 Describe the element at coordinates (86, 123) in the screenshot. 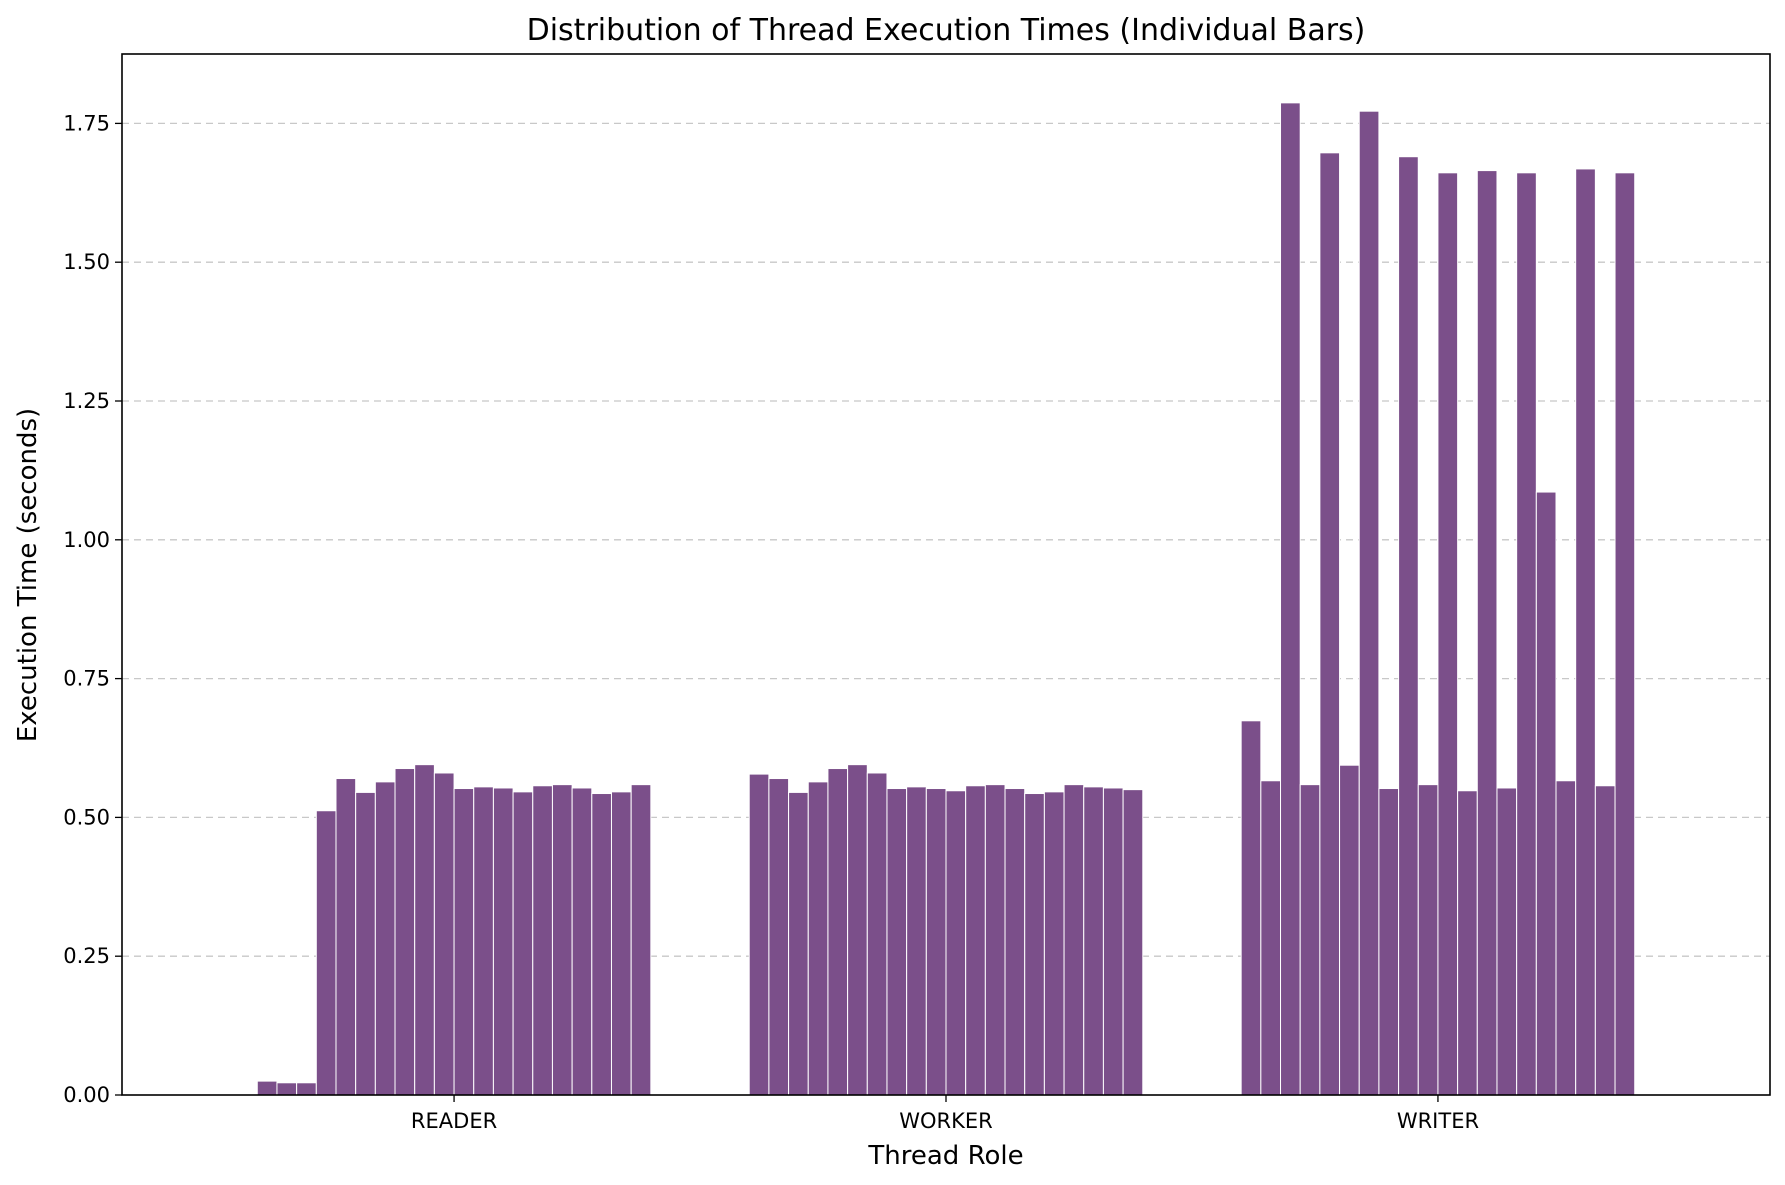

I see `y-tick-label: 1.75` at that location.